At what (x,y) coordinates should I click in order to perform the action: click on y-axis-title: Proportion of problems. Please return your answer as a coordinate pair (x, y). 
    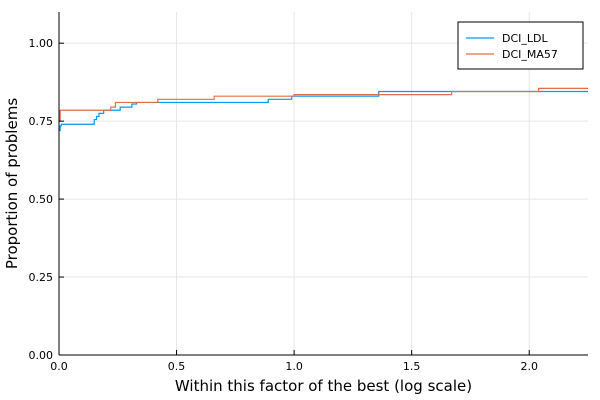
    Looking at the image, I should click on (12, 183).